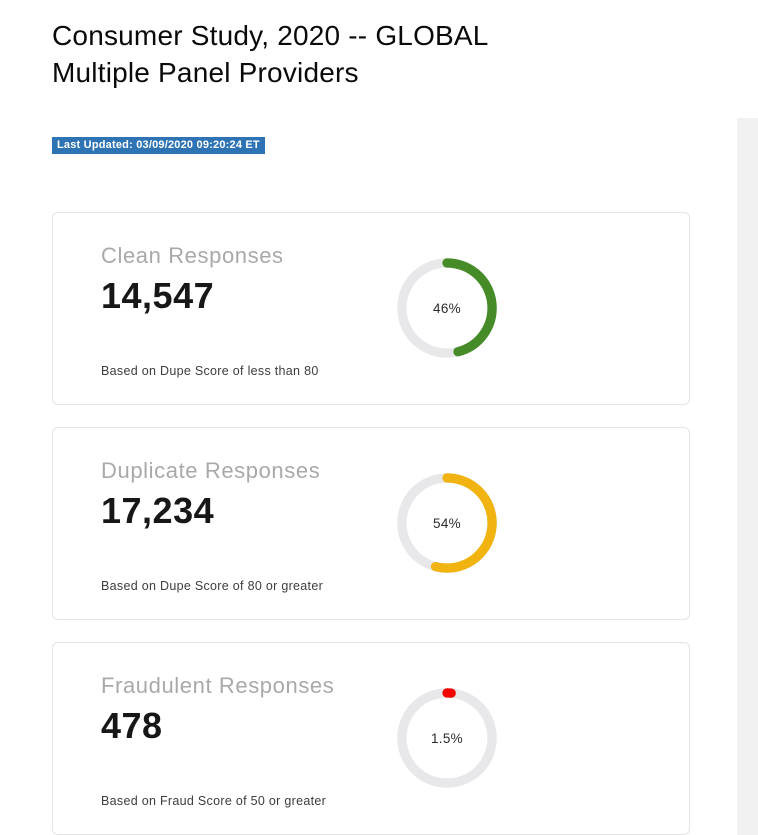 The height and width of the screenshot is (835, 758). I want to click on card-title: Duplicate Responses, so click(211, 470).